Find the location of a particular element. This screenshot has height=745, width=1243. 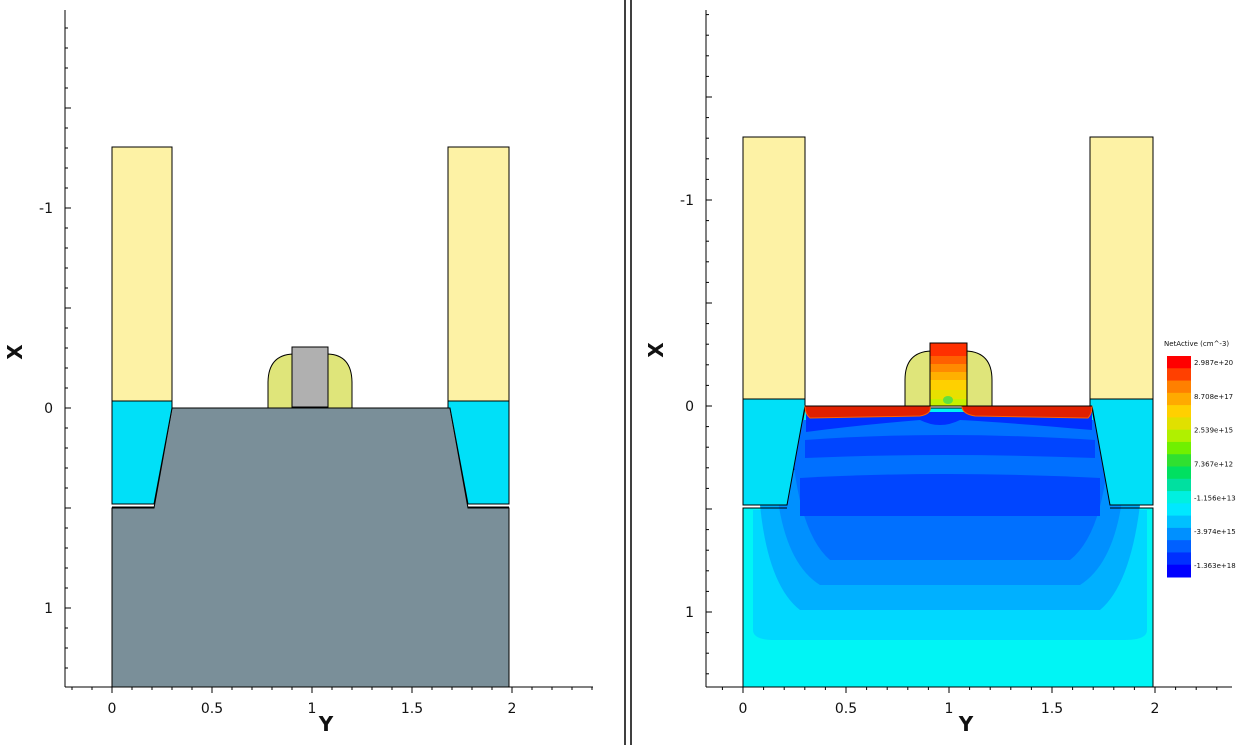

left-gate is located at coordinates (310, 377).